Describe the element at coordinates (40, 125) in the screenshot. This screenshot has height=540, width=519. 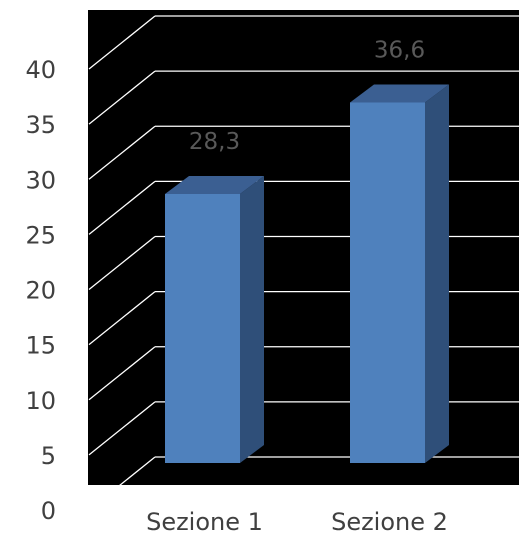
I see `y-tick-label: 35` at that location.